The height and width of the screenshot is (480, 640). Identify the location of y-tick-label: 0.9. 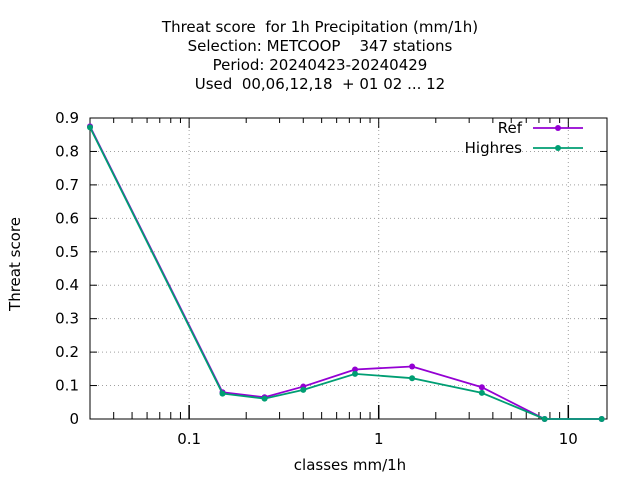
(67, 118).